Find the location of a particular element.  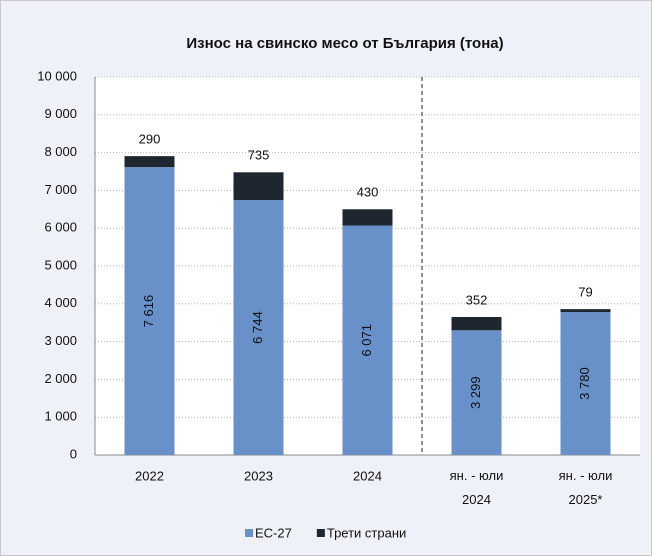

x-tick-label: 2023 is located at coordinates (258, 475).